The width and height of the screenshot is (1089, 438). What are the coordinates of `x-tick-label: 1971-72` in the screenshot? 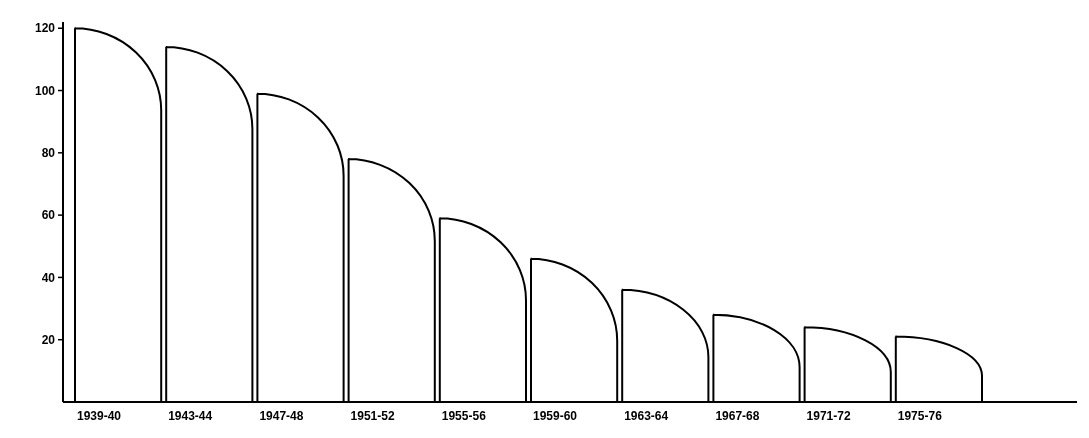 It's located at (828, 416).